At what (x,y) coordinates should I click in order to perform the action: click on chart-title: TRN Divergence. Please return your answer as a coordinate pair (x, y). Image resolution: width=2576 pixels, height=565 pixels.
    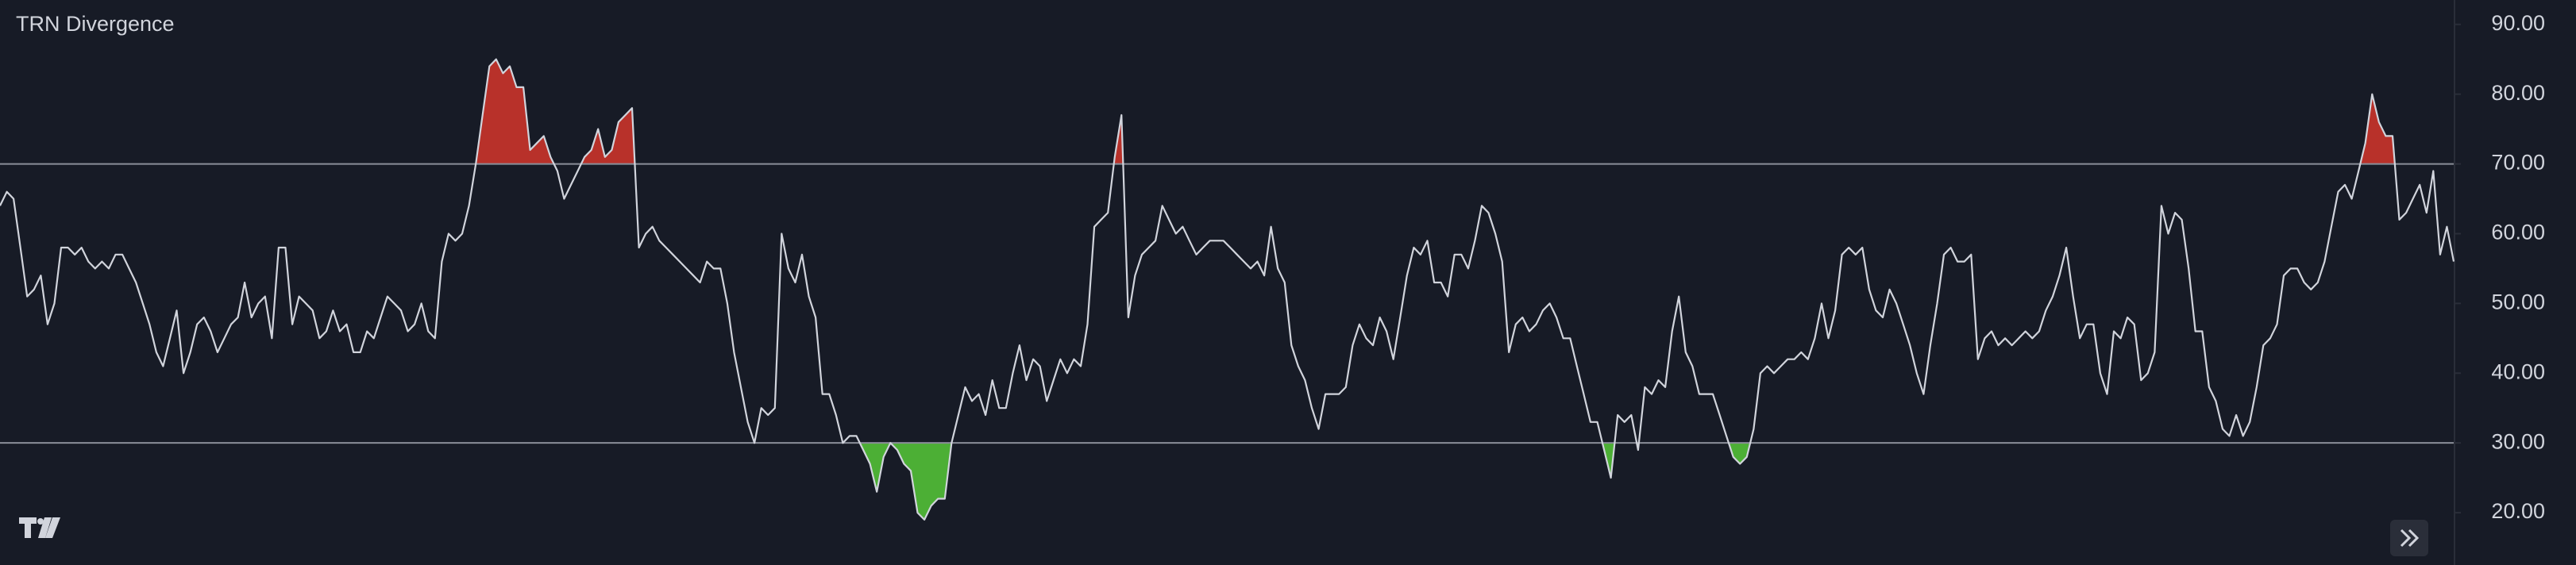
    Looking at the image, I should click on (95, 24).